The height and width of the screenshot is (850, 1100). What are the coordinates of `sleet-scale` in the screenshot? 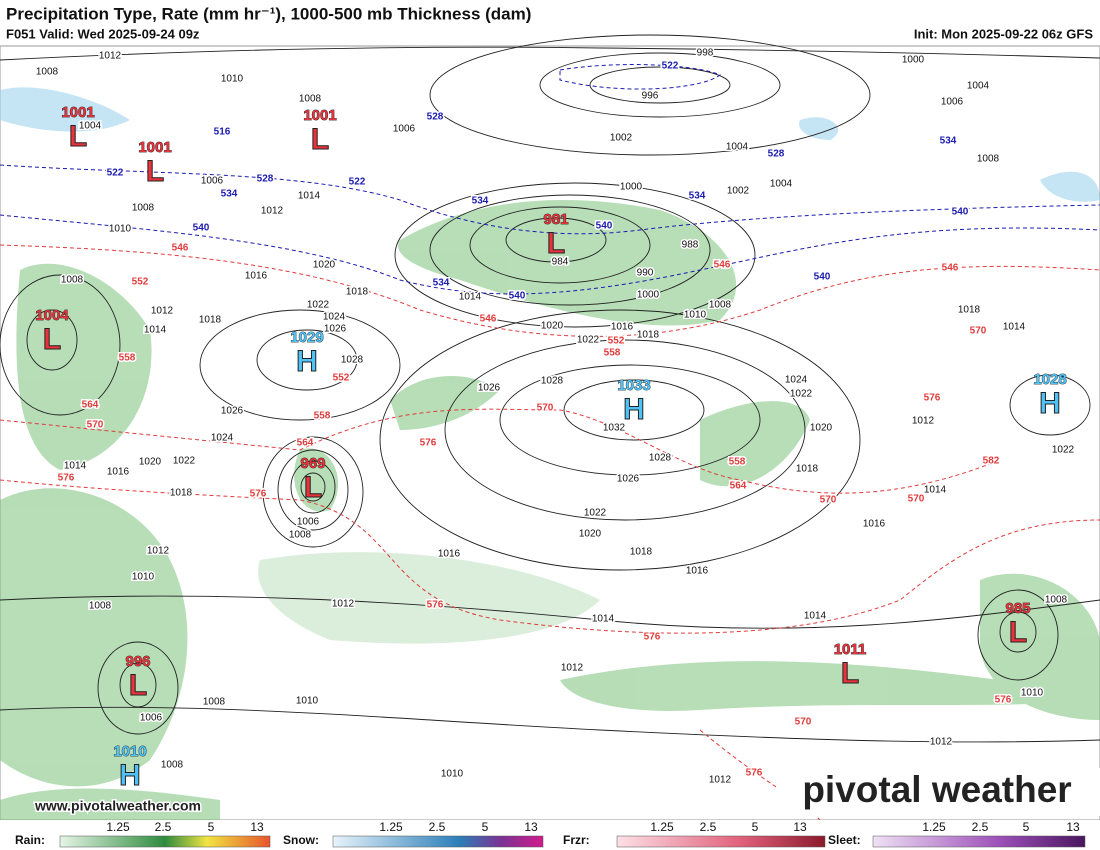 It's located at (979, 841).